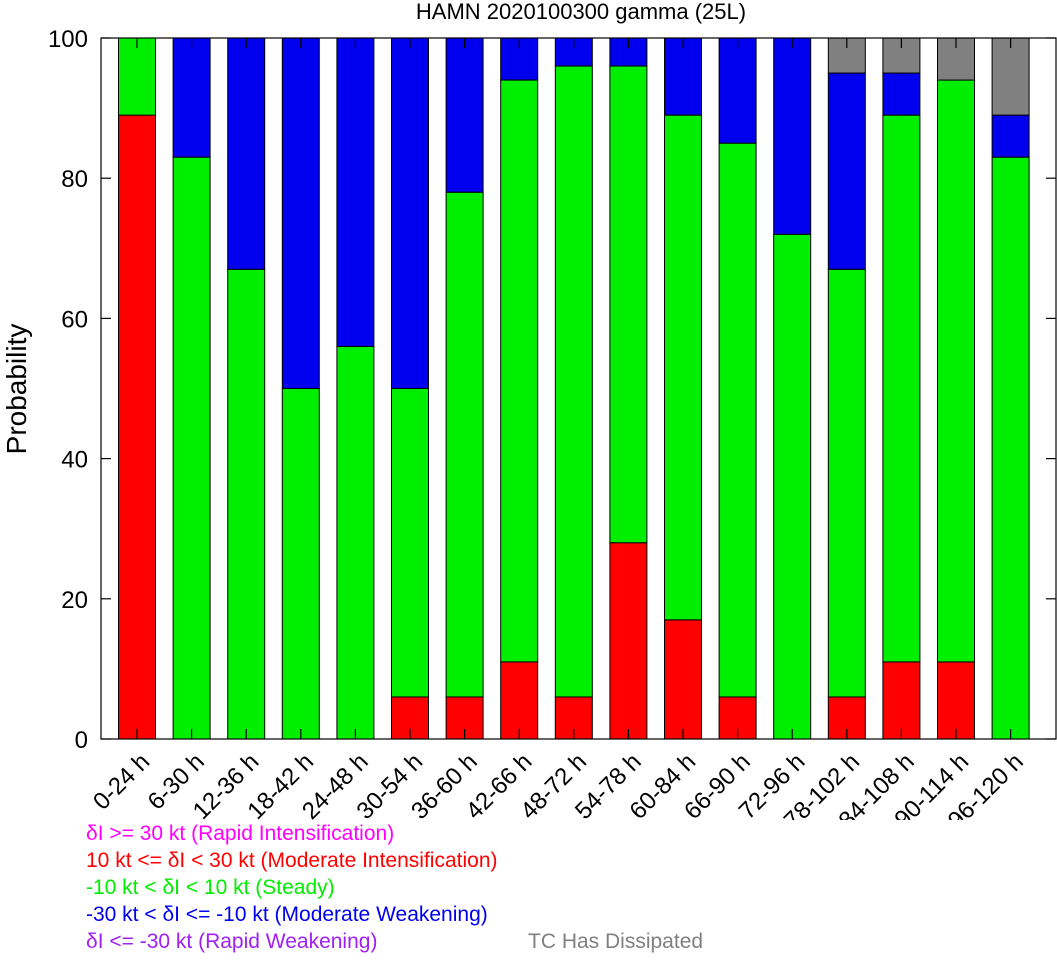 The image size is (1057, 960). I want to click on y-tick-label-80: 80, so click(74, 179).